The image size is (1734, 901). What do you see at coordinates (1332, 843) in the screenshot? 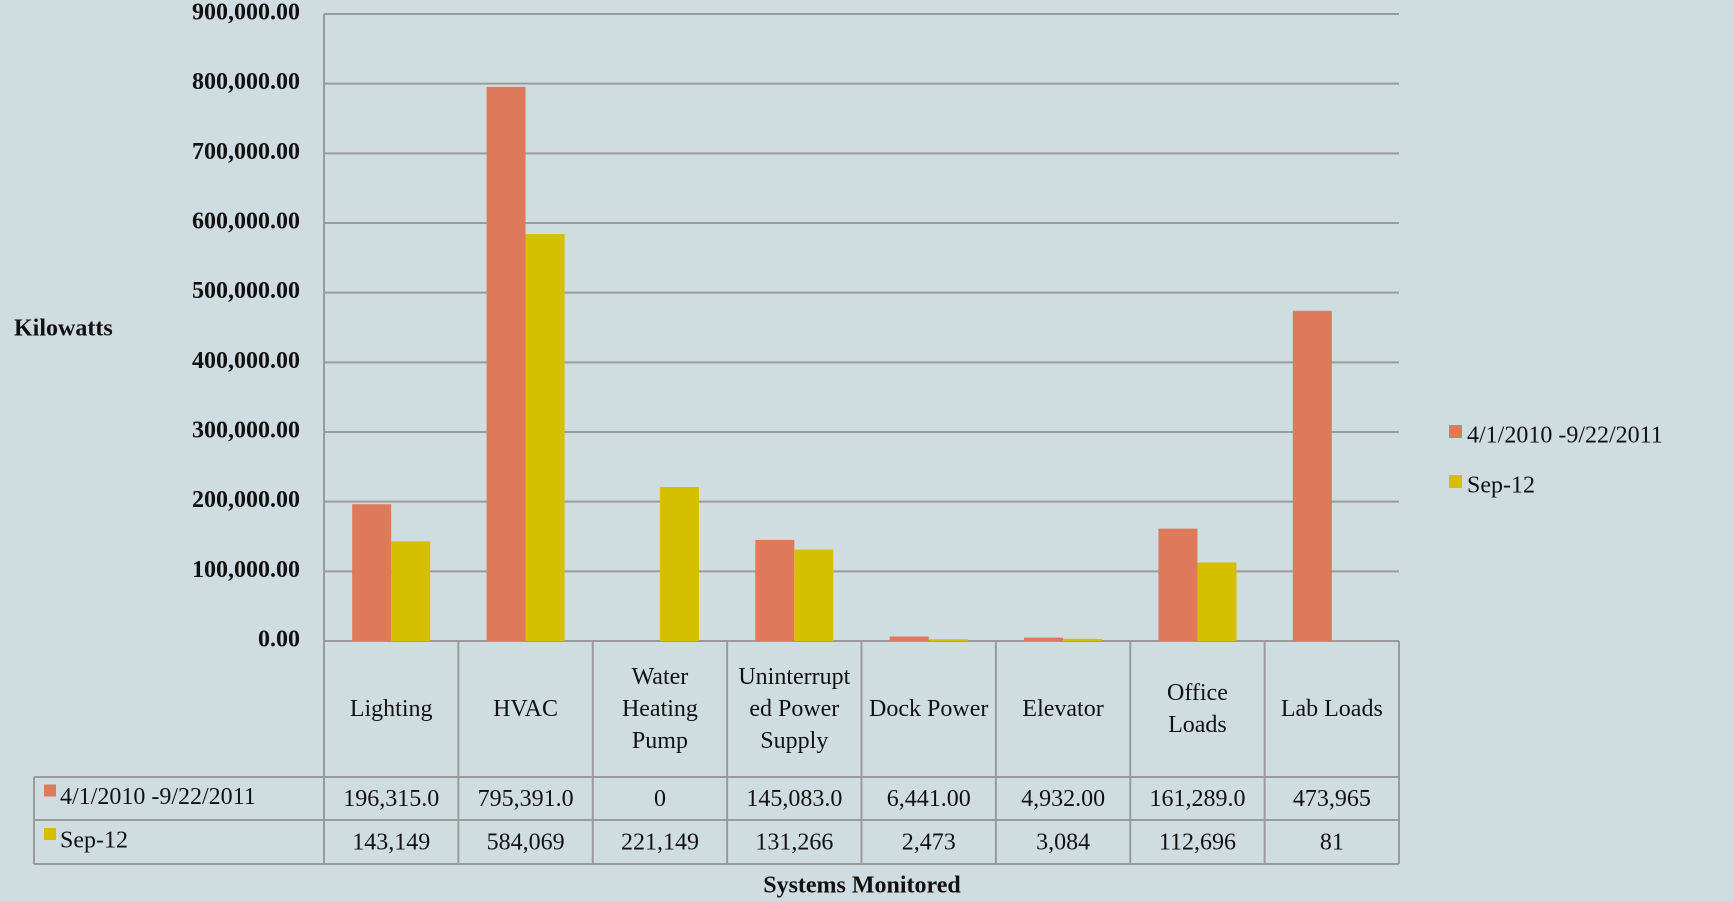
I see `data-label: 81` at bounding box center [1332, 843].